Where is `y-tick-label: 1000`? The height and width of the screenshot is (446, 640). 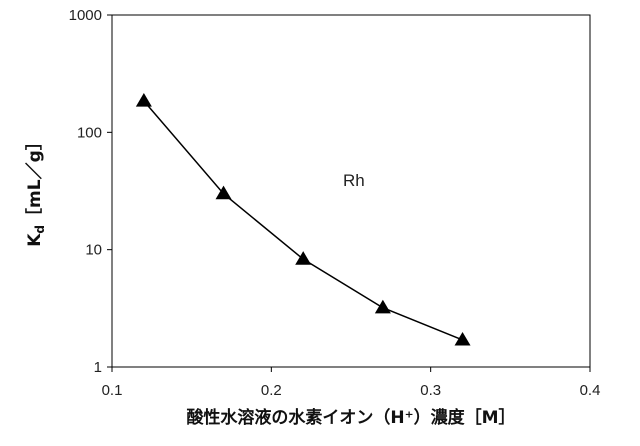
y-tick-label: 1000 is located at coordinates (85, 15).